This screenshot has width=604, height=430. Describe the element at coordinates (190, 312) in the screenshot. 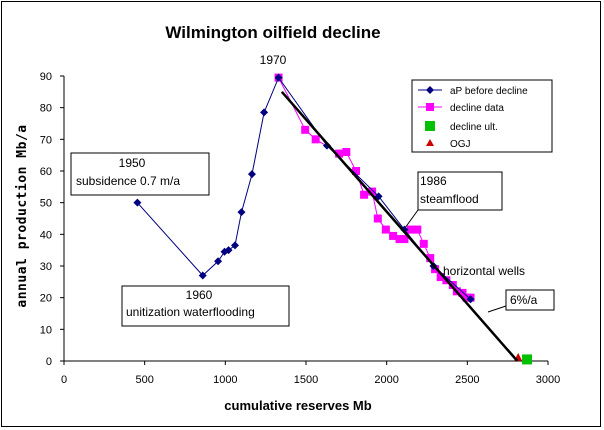

I see `annotation-text: unitization waterflooding` at that location.